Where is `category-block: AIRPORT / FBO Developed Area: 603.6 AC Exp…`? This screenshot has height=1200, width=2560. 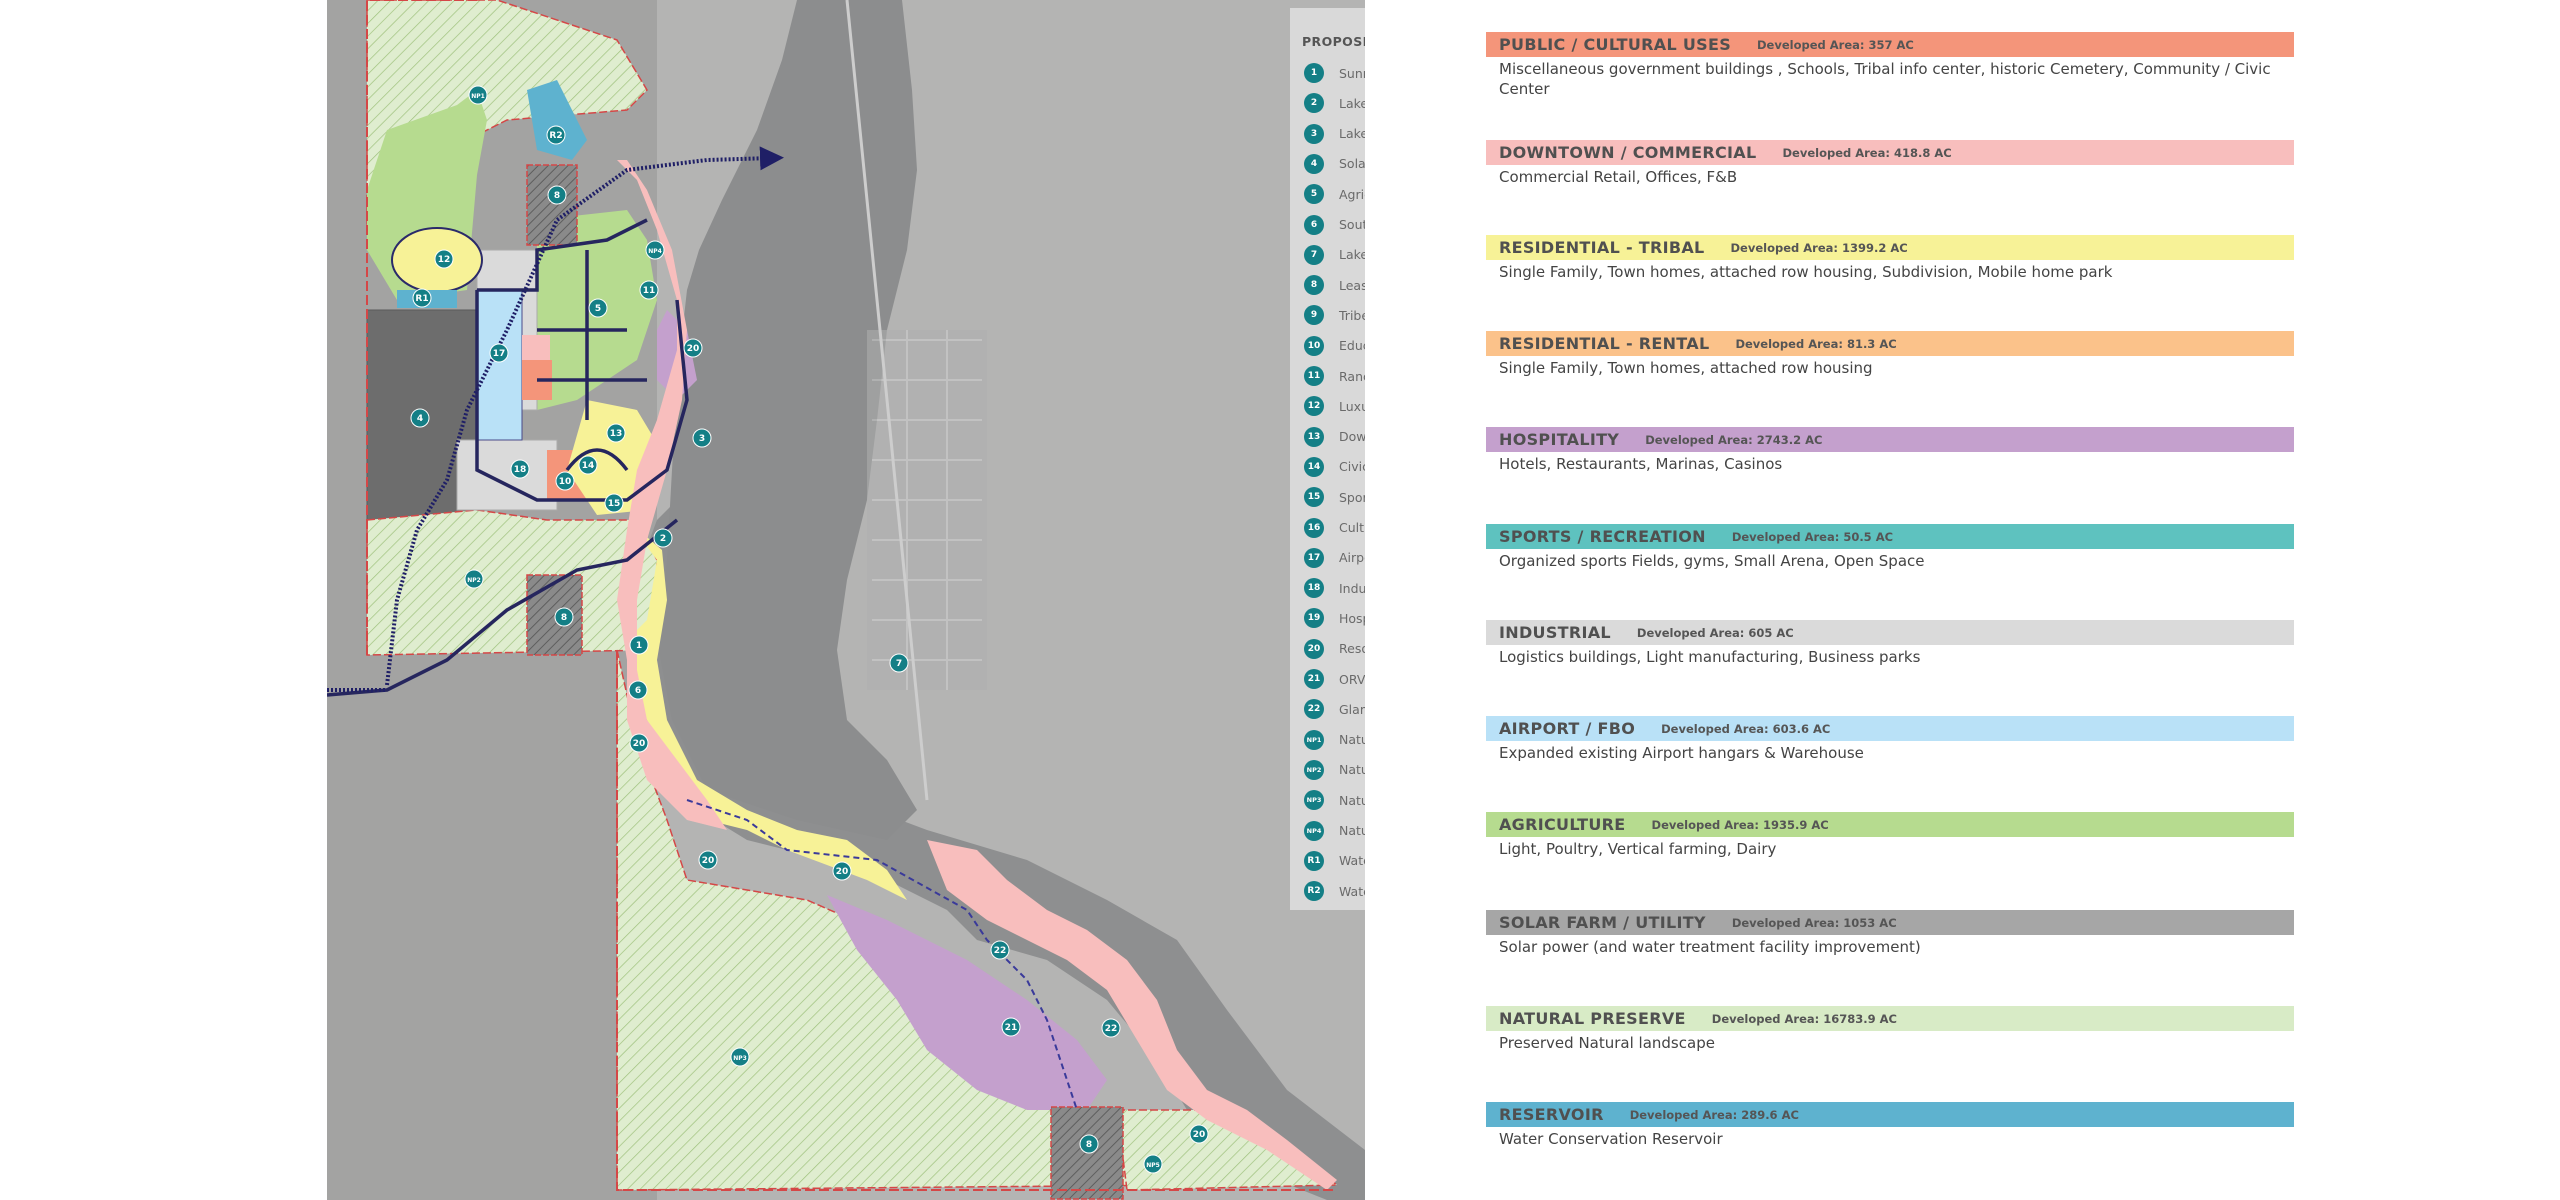
category-block: AIRPORT / FBO Developed Area: 603.6 AC Exp… is located at coordinates (1890, 739).